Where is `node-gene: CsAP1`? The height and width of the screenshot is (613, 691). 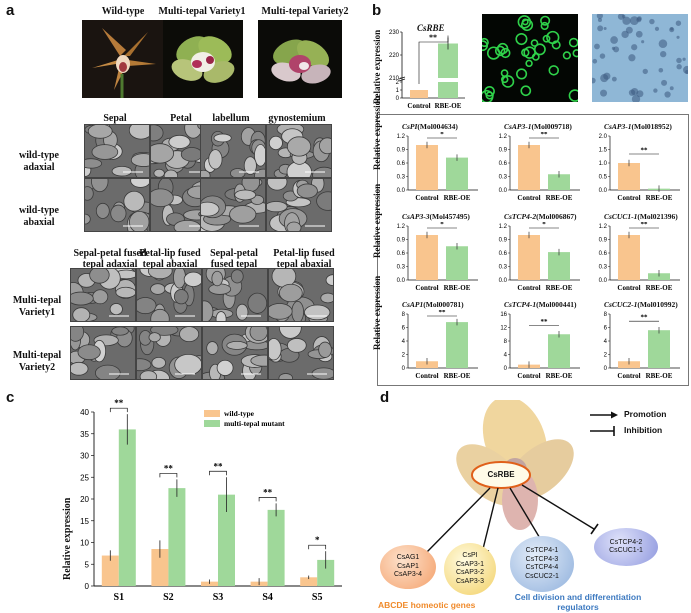 node-gene: CsAP1 is located at coordinates (408, 566).